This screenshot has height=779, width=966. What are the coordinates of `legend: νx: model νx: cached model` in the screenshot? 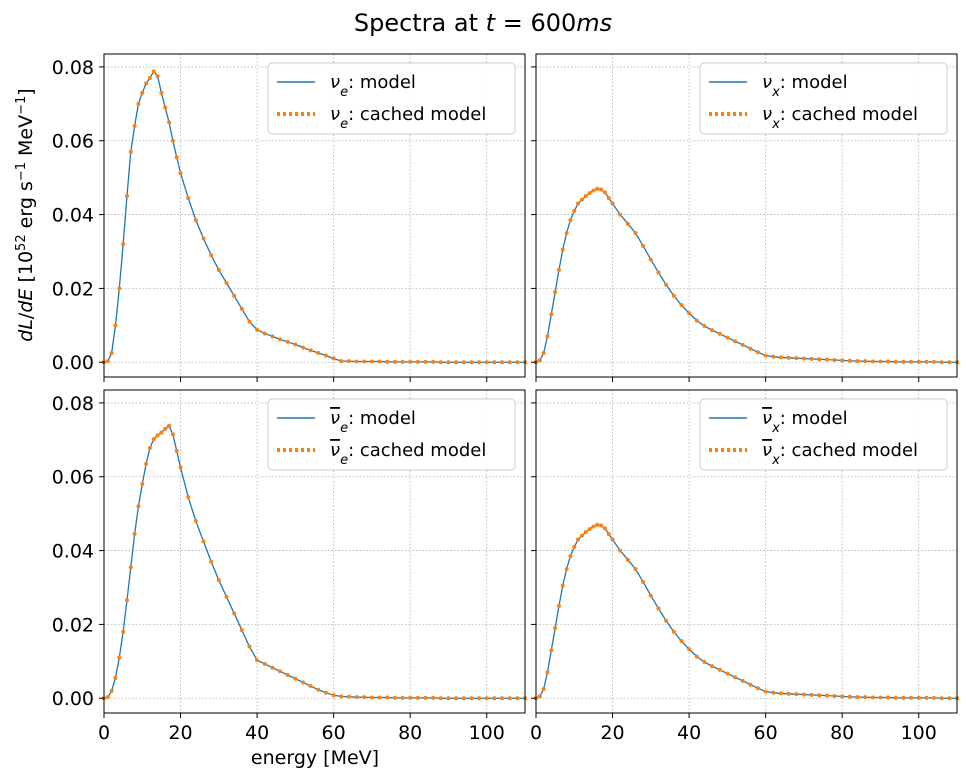 It's located at (823, 434).